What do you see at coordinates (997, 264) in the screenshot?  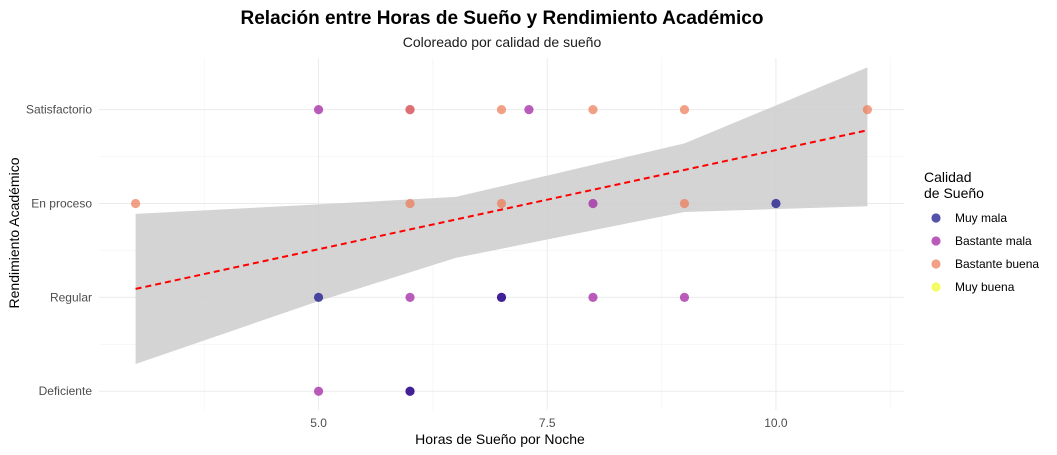 I see `legend-label: Bastante buena` at bounding box center [997, 264].